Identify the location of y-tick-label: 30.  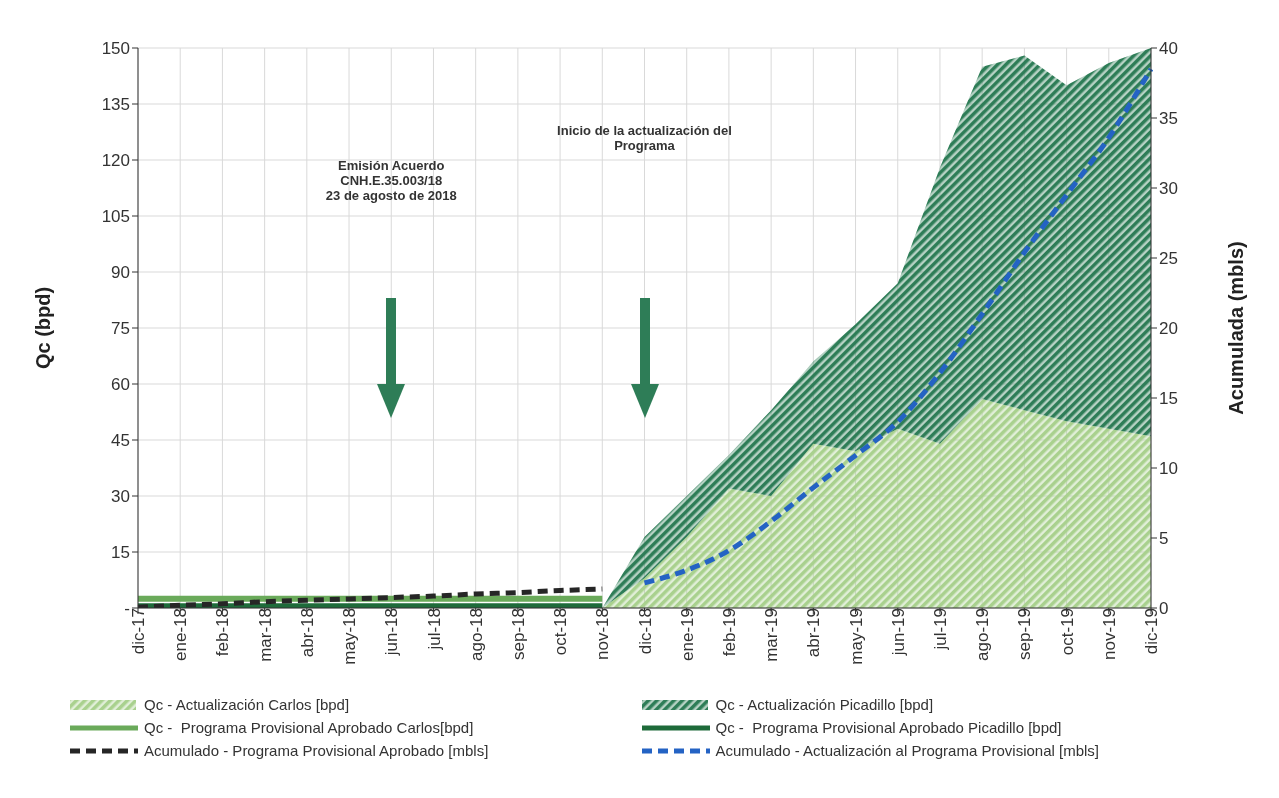
(120, 497).